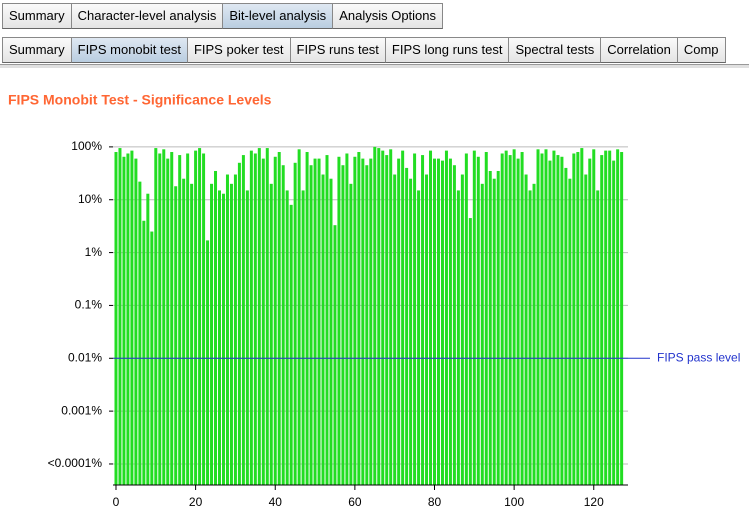  Describe the element at coordinates (355, 502) in the screenshot. I see `x-tick-label: 60` at that location.